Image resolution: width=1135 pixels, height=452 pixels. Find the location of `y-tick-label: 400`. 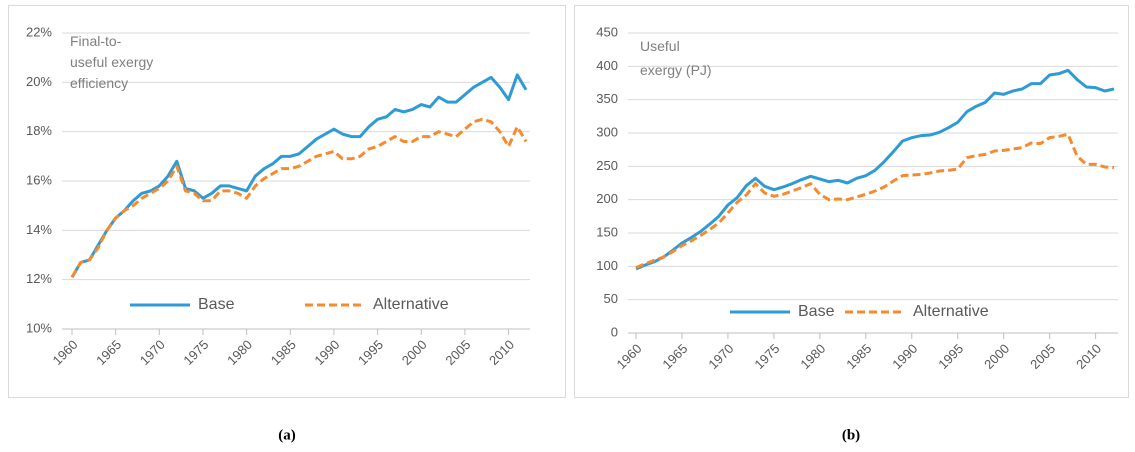

y-tick-label: 400 is located at coordinates (607, 65).